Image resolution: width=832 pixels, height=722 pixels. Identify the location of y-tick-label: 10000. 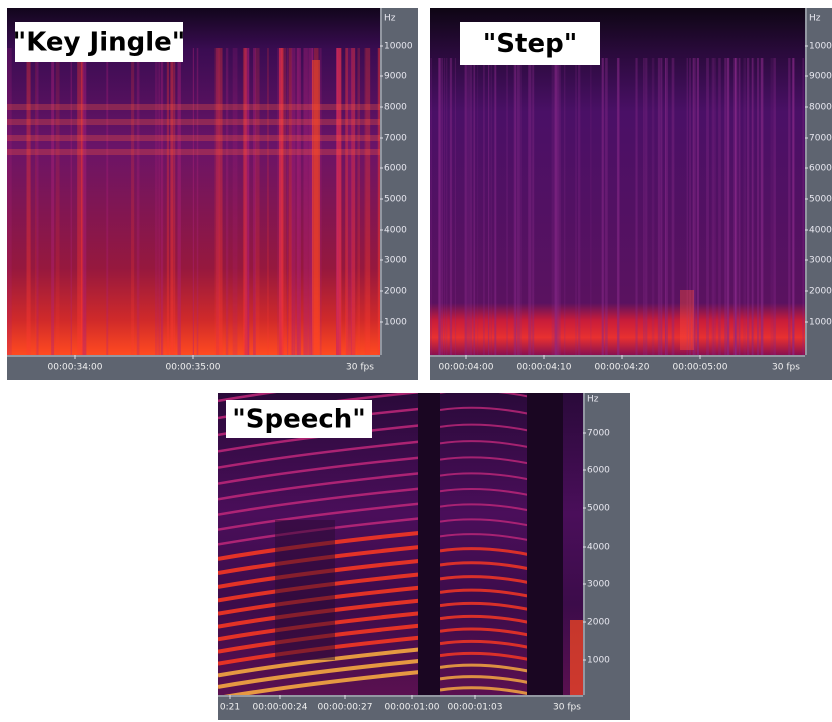
(820, 47).